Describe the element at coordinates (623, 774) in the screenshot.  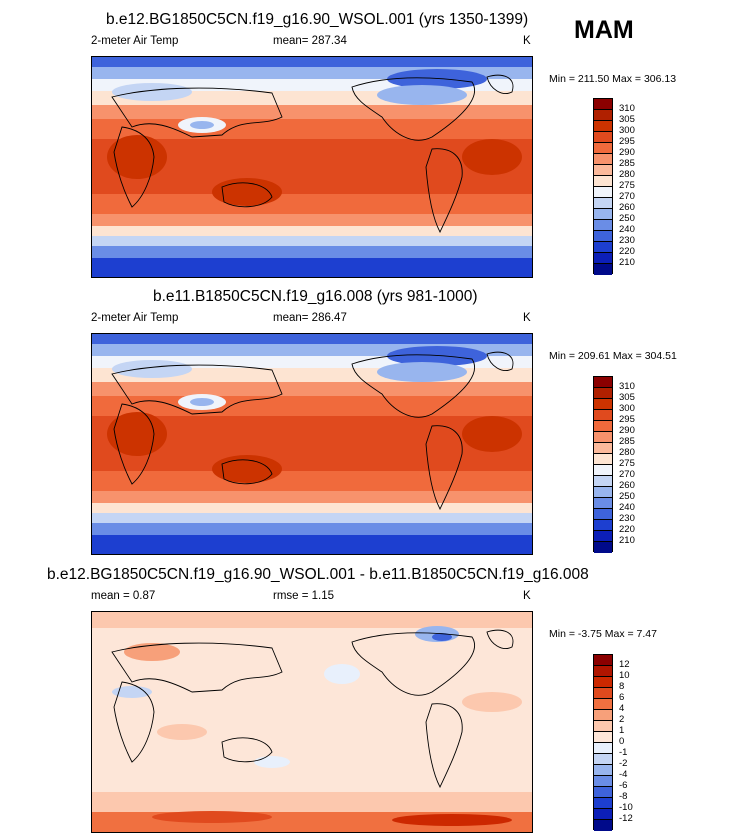
I see `panel-3-cb-label: -4` at that location.